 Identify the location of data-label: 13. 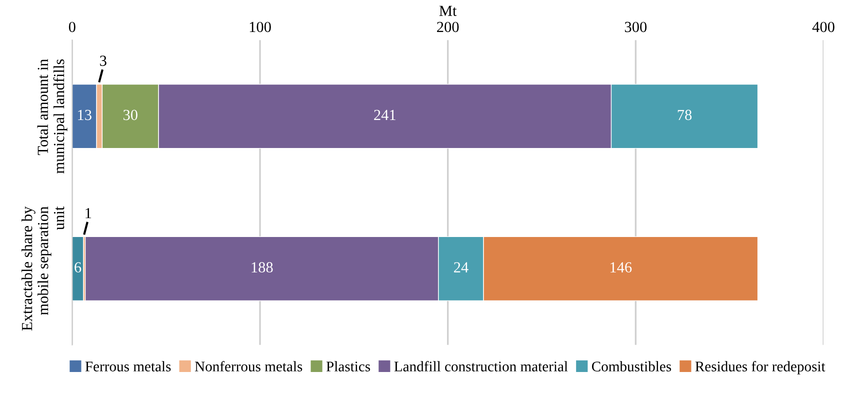
(85, 115).